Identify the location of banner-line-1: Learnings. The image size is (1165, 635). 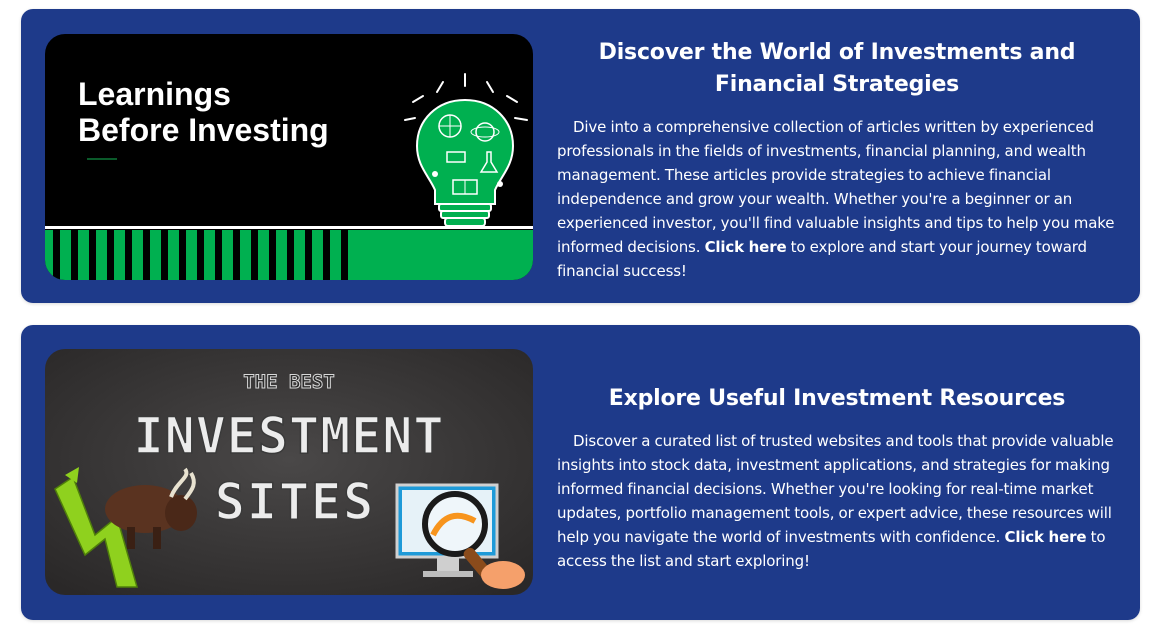
(154, 94).